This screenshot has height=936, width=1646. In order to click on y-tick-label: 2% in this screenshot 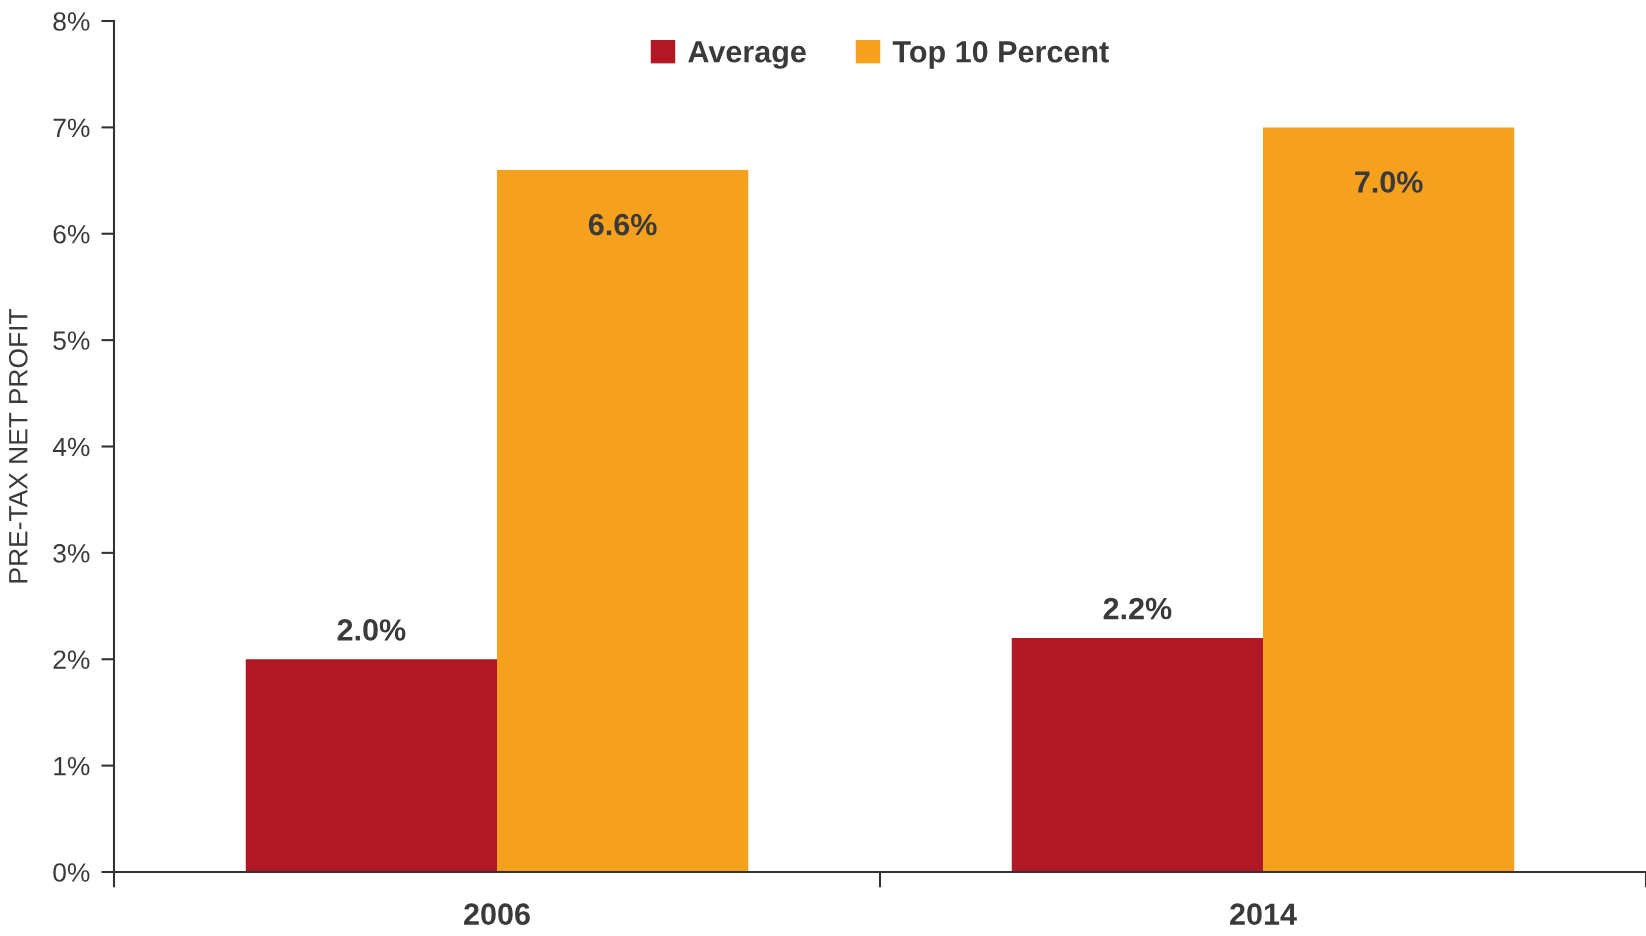, I will do `click(71, 659)`.